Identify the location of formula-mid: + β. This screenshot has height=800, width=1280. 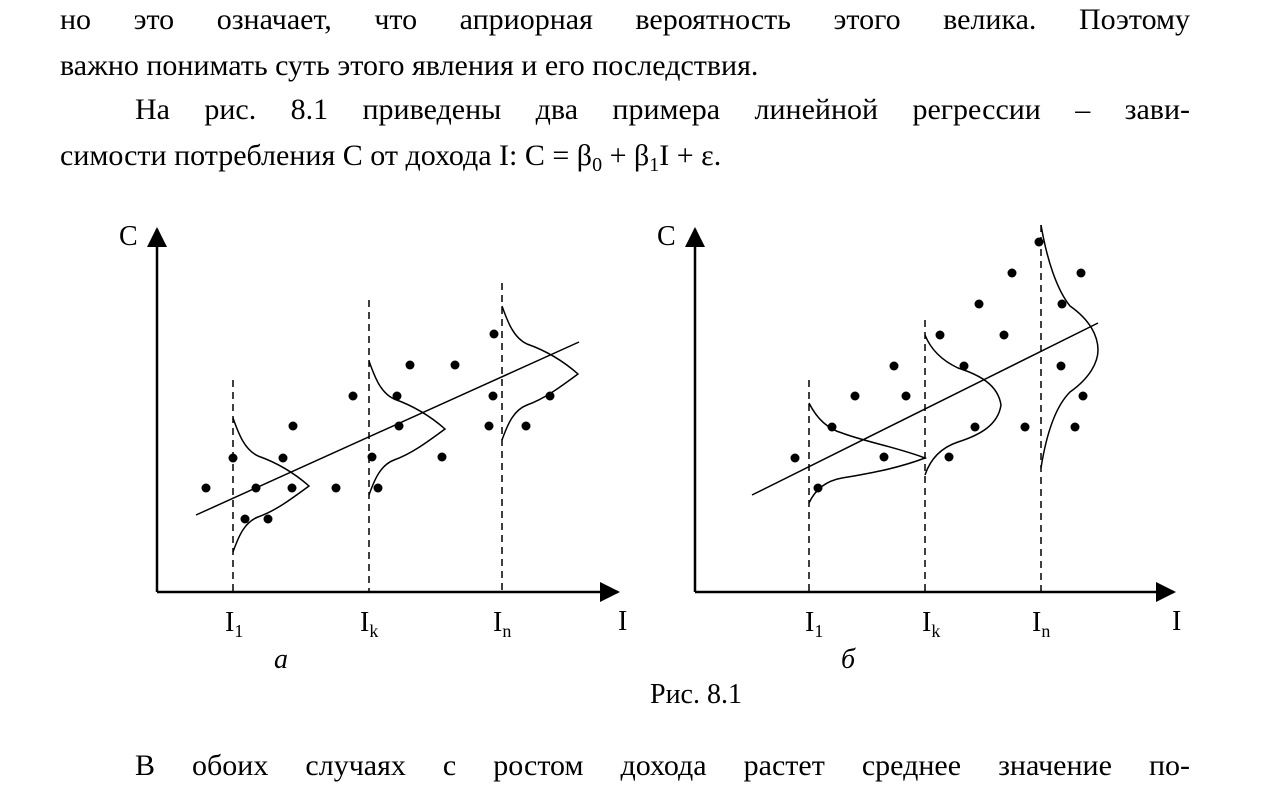
(626, 155).